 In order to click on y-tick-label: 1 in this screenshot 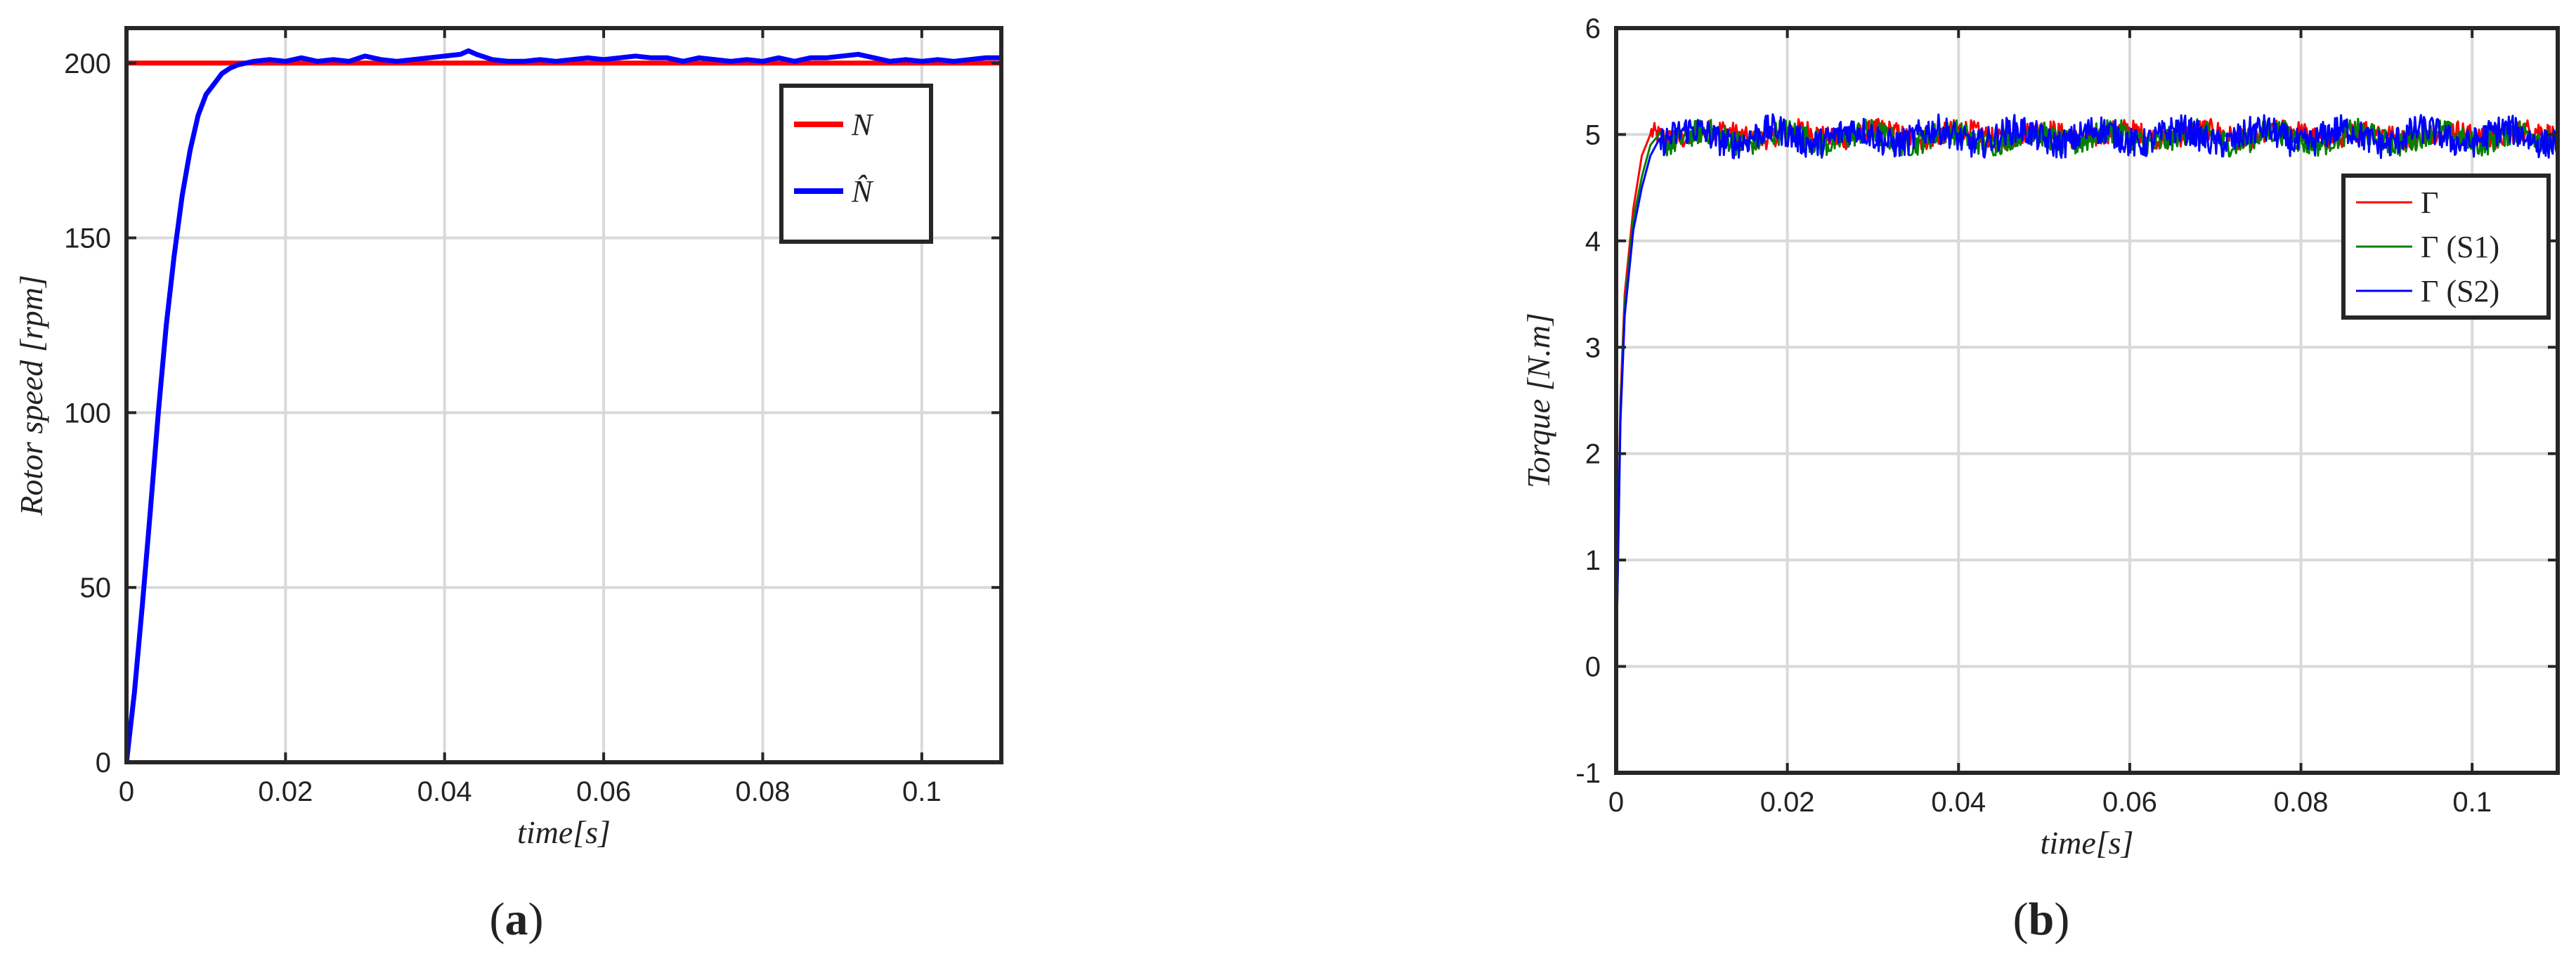, I will do `click(1593, 560)`.